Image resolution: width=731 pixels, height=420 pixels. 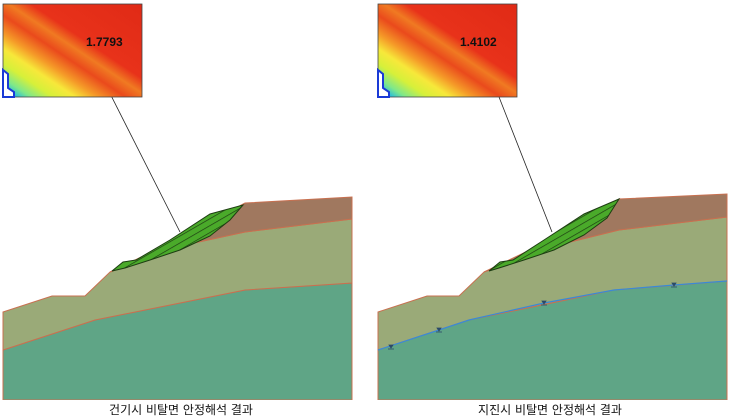 What do you see at coordinates (550, 410) in the screenshot?
I see `panel-caption: 지진시 비탈면 안정해석 결과` at bounding box center [550, 410].